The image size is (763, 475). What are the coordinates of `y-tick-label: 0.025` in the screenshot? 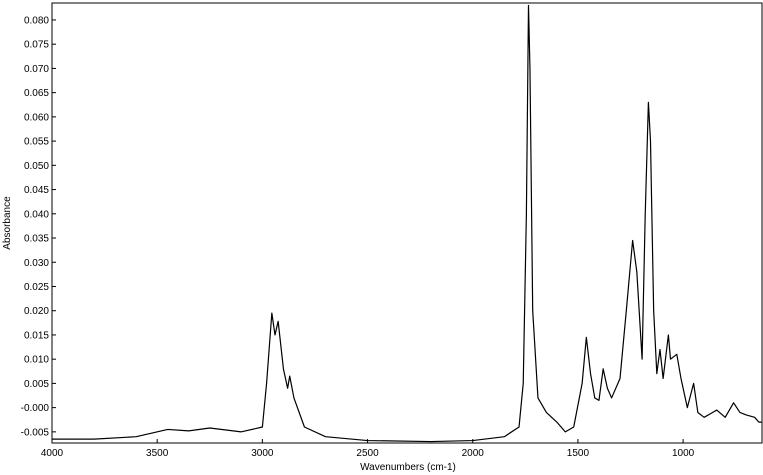 It's located at (36, 287).